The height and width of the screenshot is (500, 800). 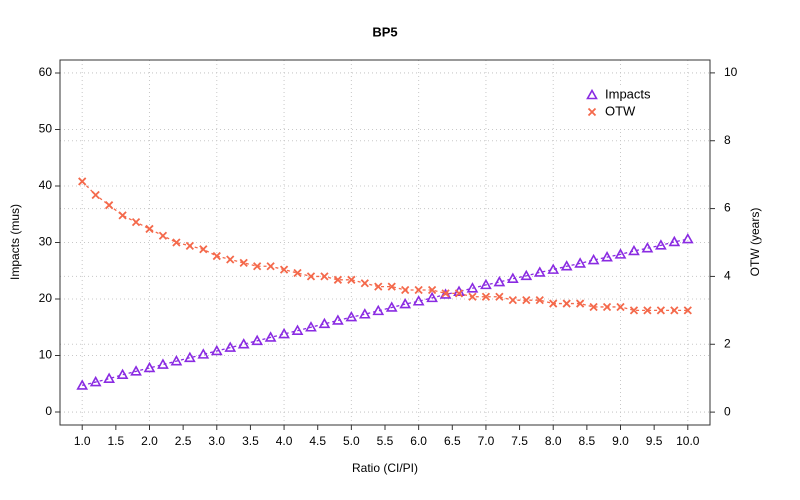 I want to click on x-tick-label: 5.5, so click(x=385, y=441).